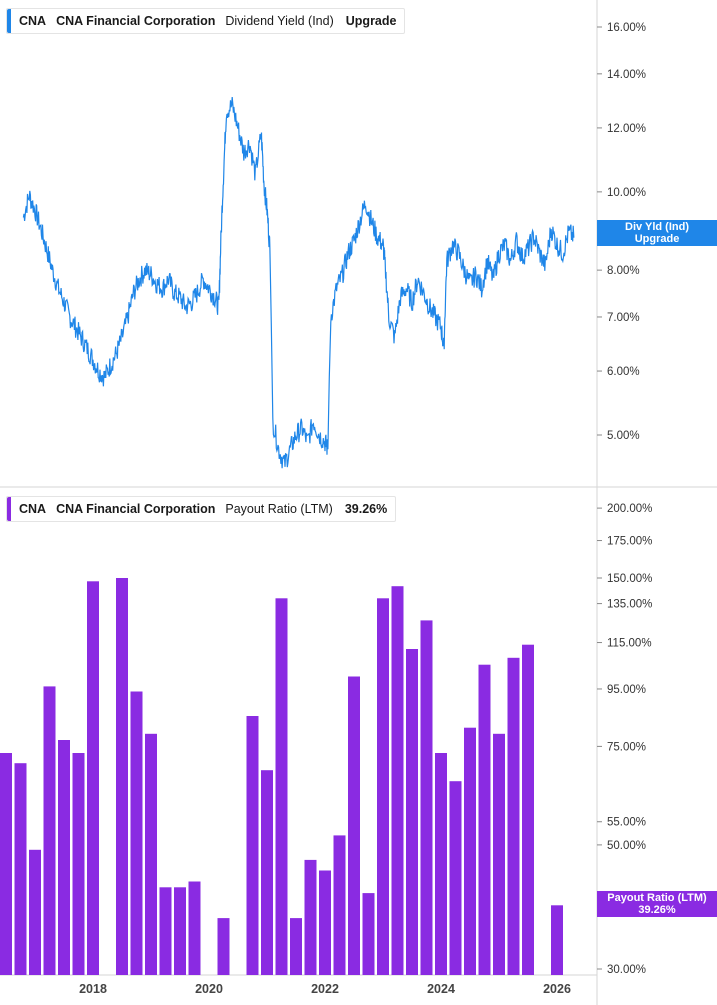  What do you see at coordinates (557, 989) in the screenshot?
I see `x-tick-label: 2026` at bounding box center [557, 989].